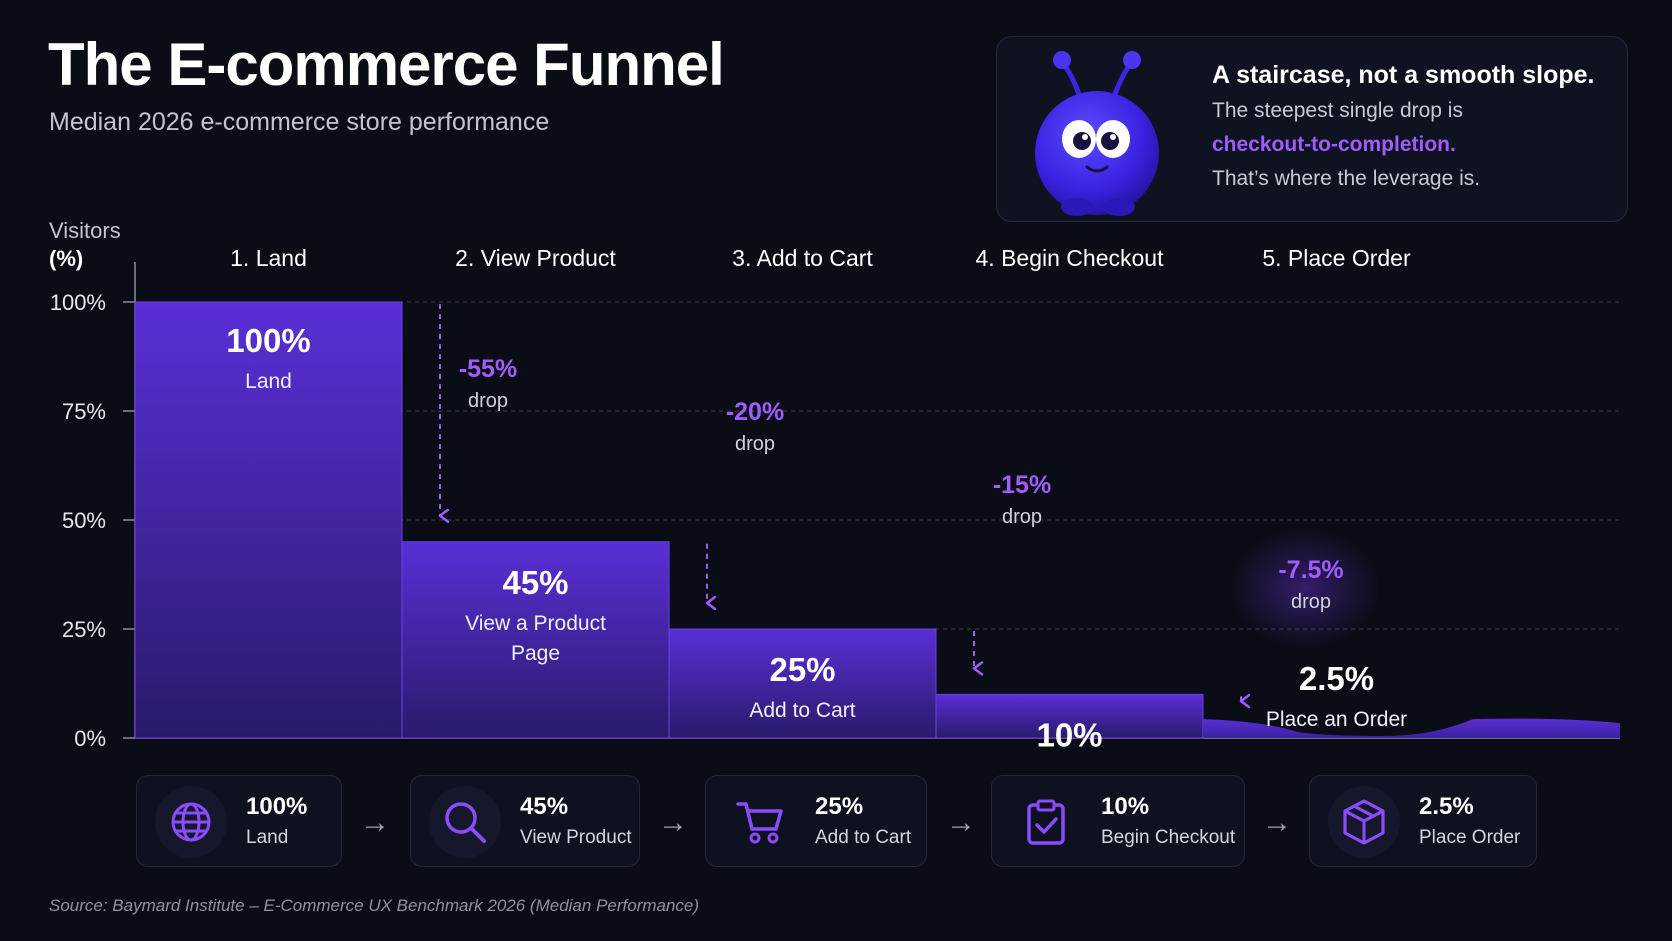 This screenshot has height=941, width=1672. Describe the element at coordinates (535, 653) in the screenshot. I see `bar-name-label: Page` at that location.